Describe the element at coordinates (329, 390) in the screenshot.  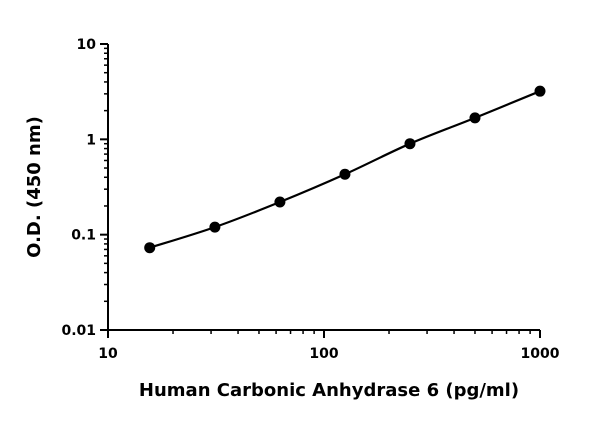
I see `x-axis-label: Human Carbonic Anhydrase 6 (pg/ml)` at that location.